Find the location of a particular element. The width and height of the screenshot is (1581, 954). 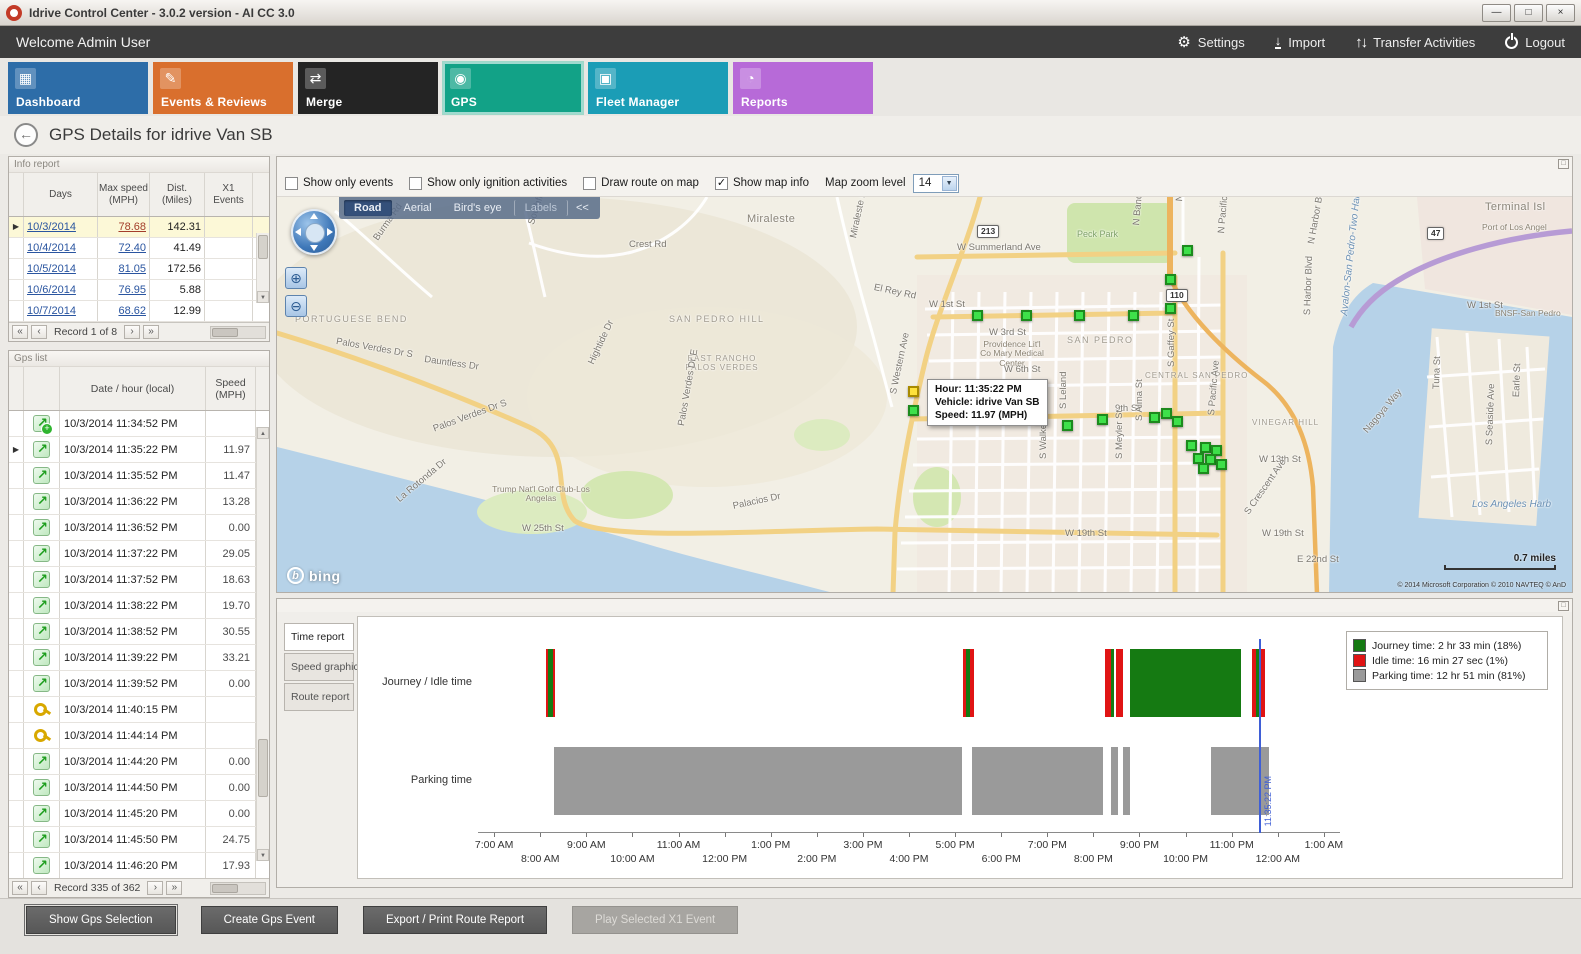

max-speed-link: 72.40 is located at coordinates (132, 247).